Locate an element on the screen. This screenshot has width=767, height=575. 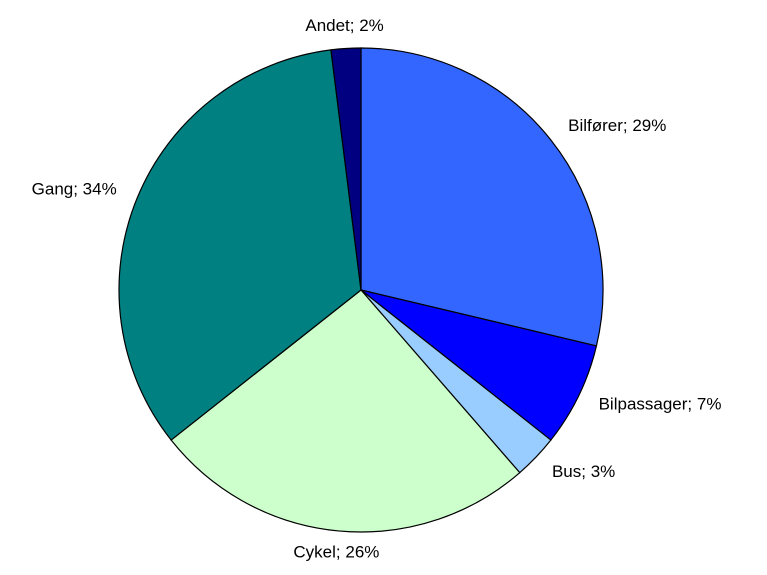
slice-label: Gang; 34% is located at coordinates (74, 188).